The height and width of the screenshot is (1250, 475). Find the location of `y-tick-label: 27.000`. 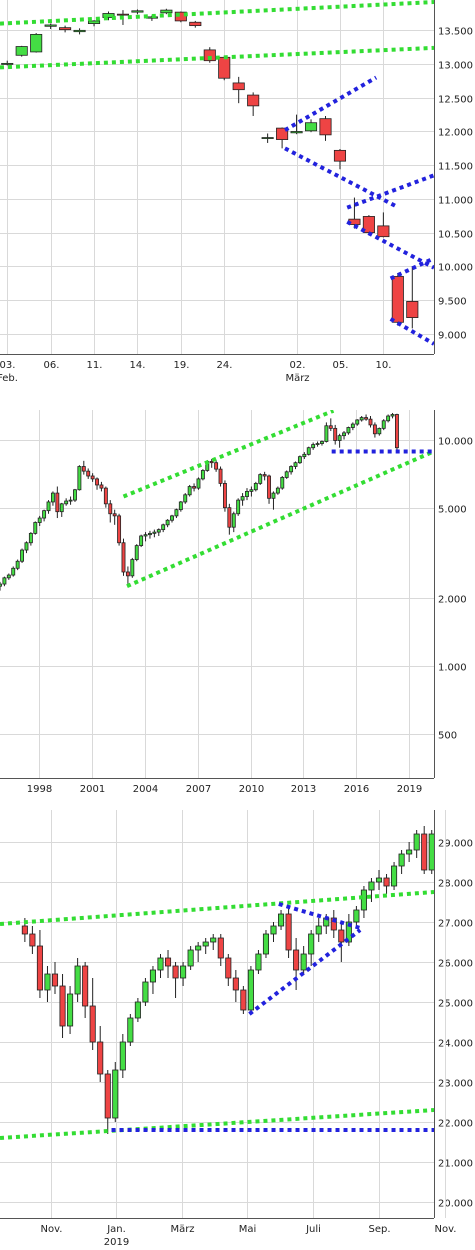

y-tick-label: 27.000 is located at coordinates (455, 924).